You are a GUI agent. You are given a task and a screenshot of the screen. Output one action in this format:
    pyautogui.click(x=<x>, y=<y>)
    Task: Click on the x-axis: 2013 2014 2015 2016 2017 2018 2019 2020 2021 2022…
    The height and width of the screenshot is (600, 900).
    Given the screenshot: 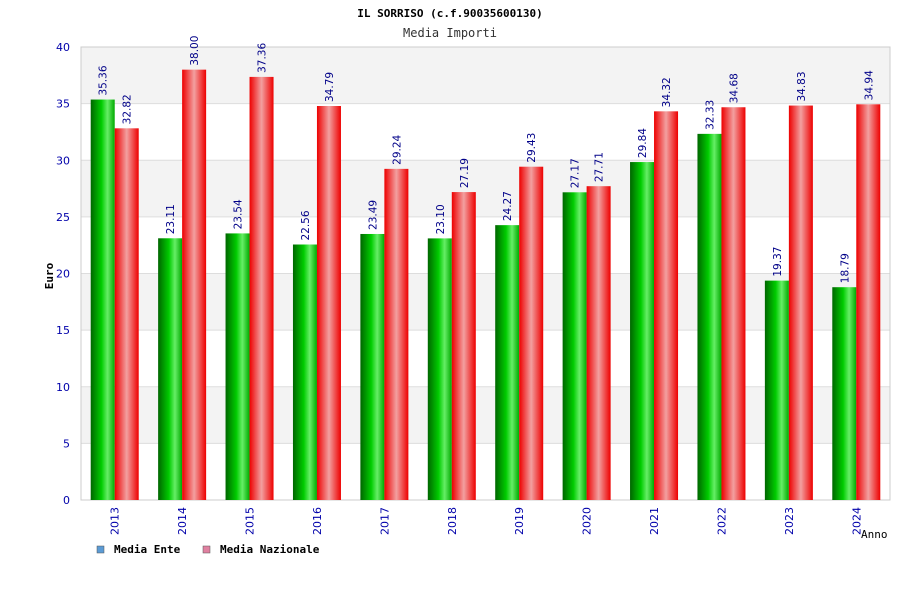 What is the action you would take?
    pyautogui.click(x=486, y=521)
    